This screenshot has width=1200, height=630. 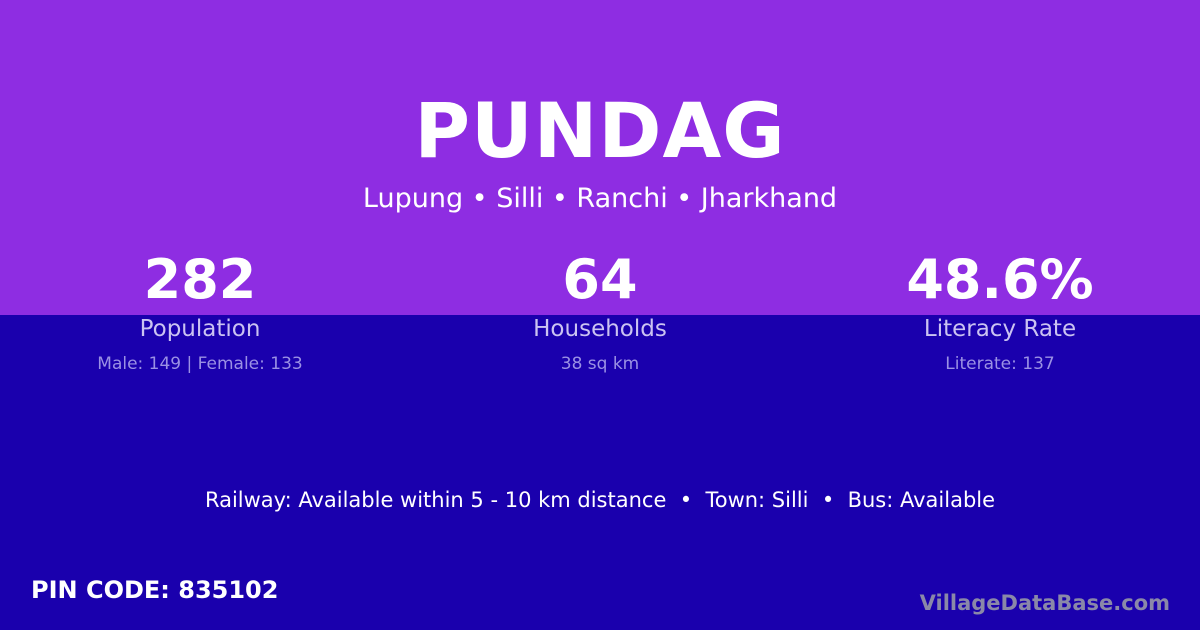 What do you see at coordinates (600, 198) in the screenshot?
I see `location-breadcrumb: Lupung • Silli • Ranchi • Jharkhand` at bounding box center [600, 198].